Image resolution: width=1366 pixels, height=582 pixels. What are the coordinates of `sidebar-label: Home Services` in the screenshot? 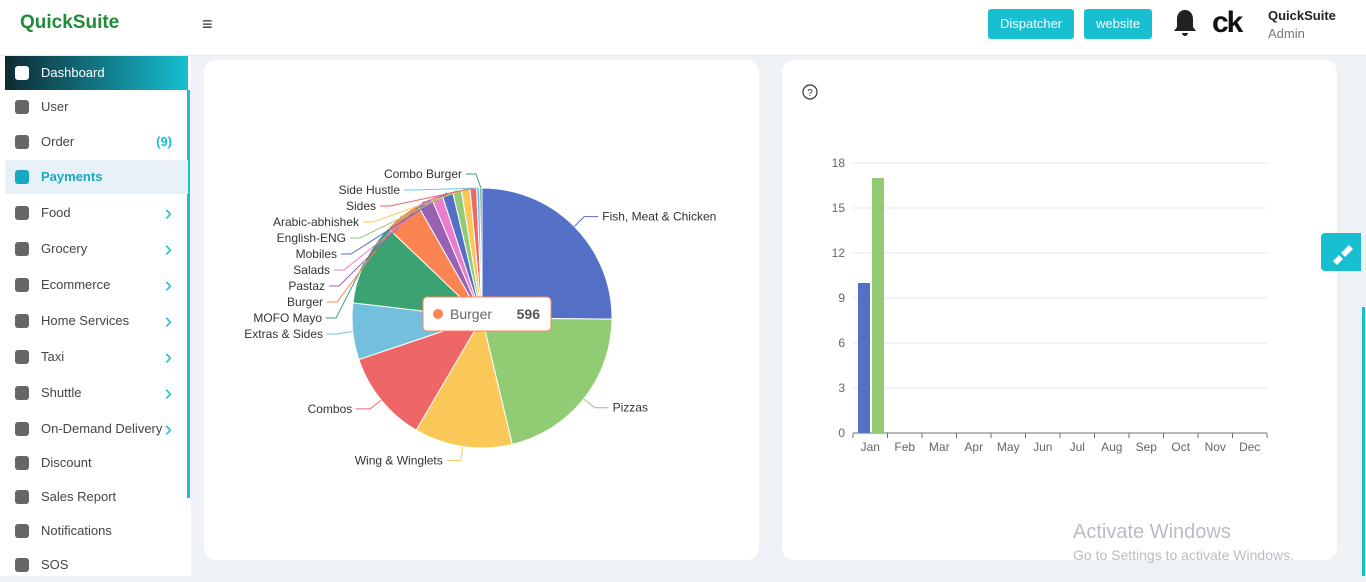 It's located at (85, 320).